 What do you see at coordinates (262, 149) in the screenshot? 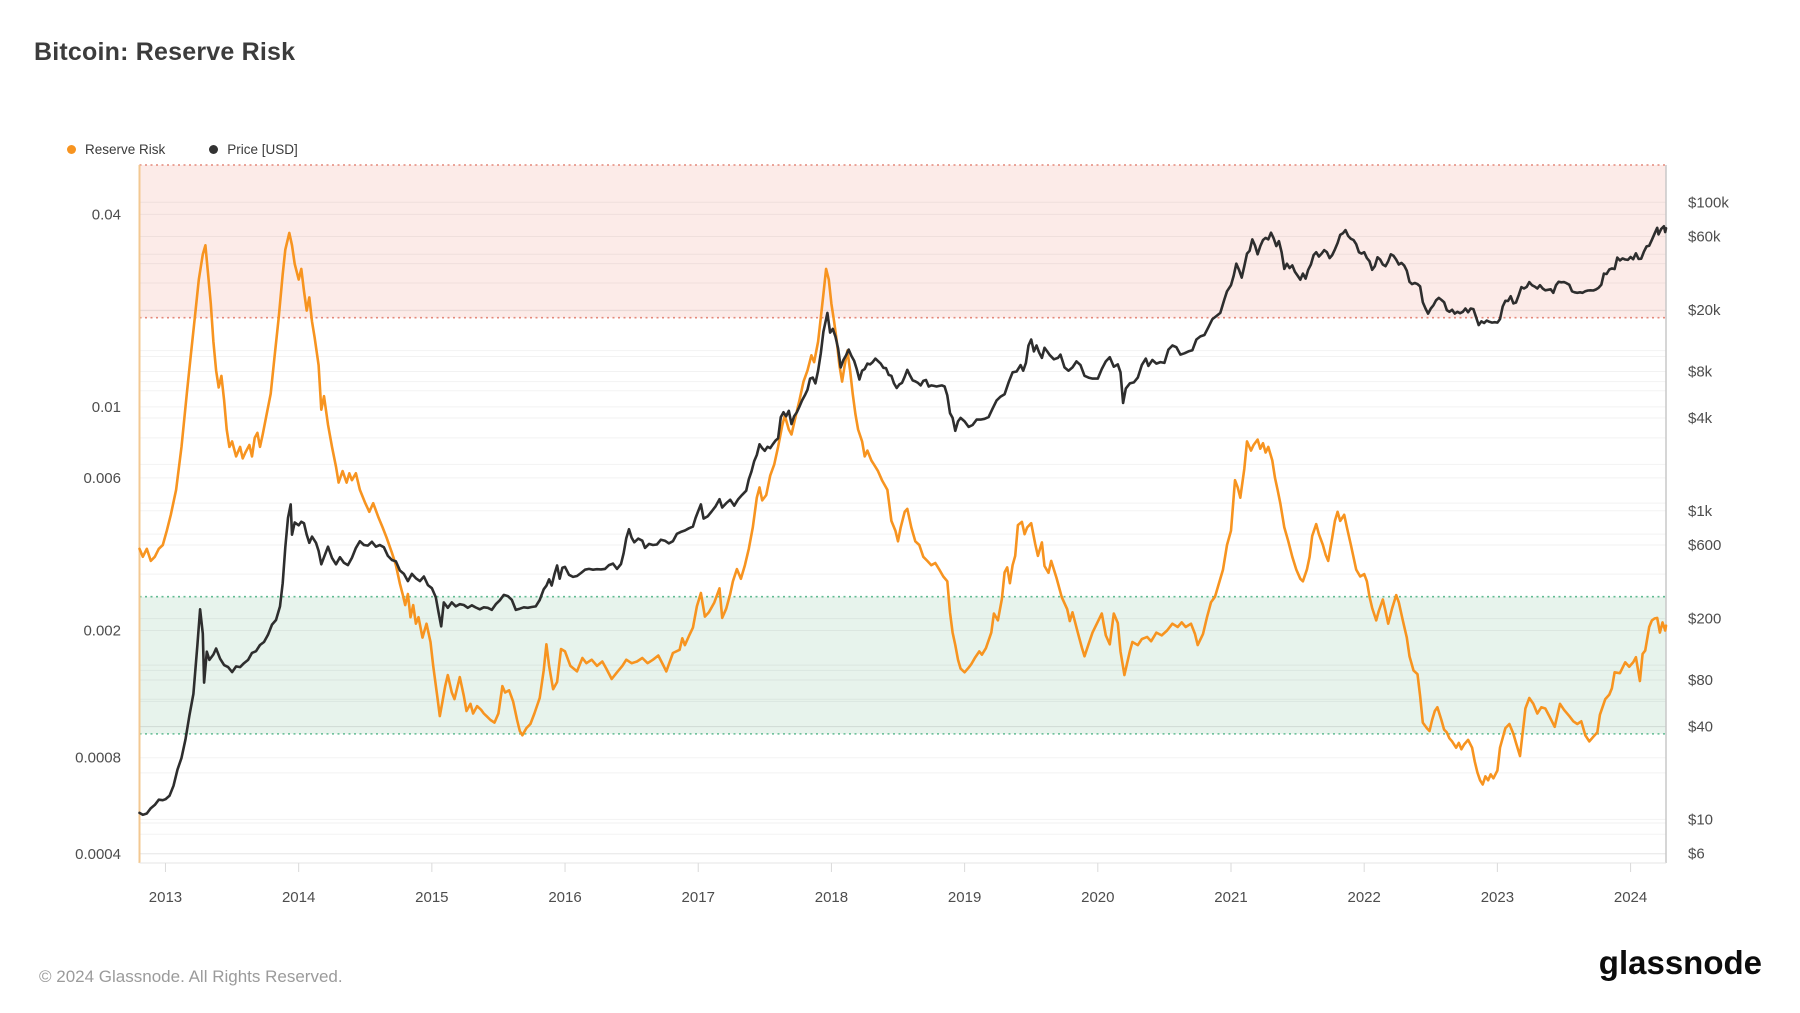
I see `legend-label-price: Price [USD]` at bounding box center [262, 149].